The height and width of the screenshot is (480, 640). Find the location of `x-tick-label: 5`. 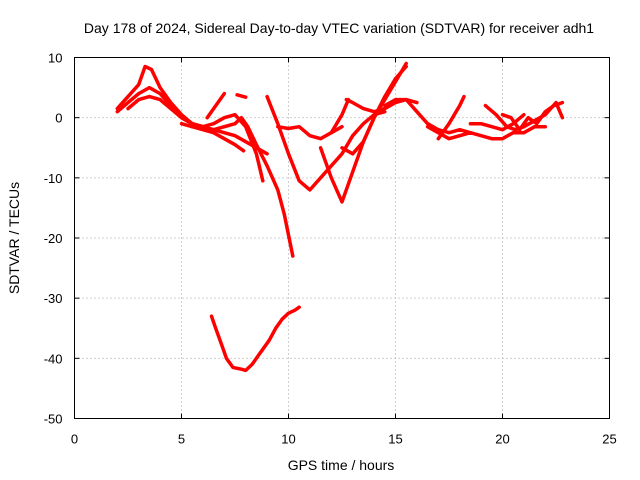

x-tick-label: 5 is located at coordinates (181, 439).